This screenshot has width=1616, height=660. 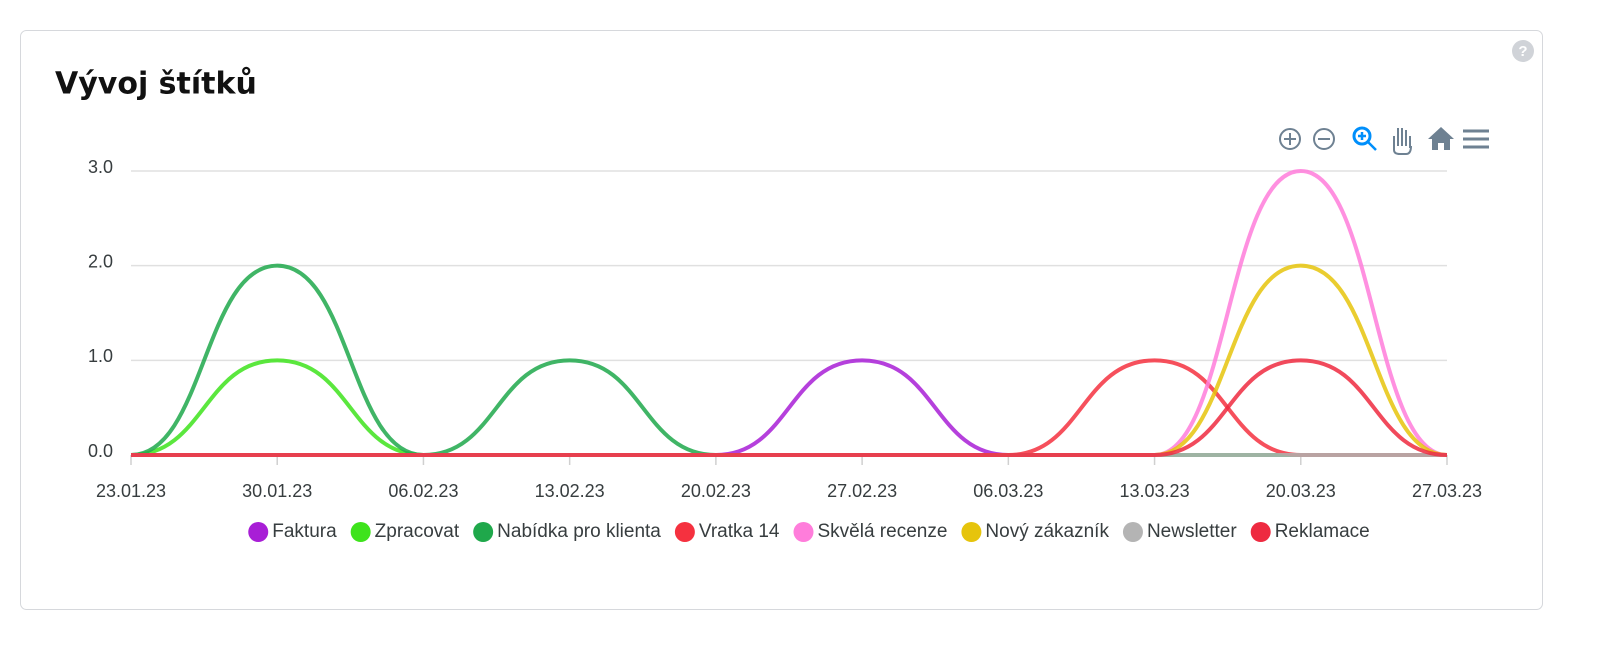 I want to click on legend-label: Faktura, so click(x=304, y=531).